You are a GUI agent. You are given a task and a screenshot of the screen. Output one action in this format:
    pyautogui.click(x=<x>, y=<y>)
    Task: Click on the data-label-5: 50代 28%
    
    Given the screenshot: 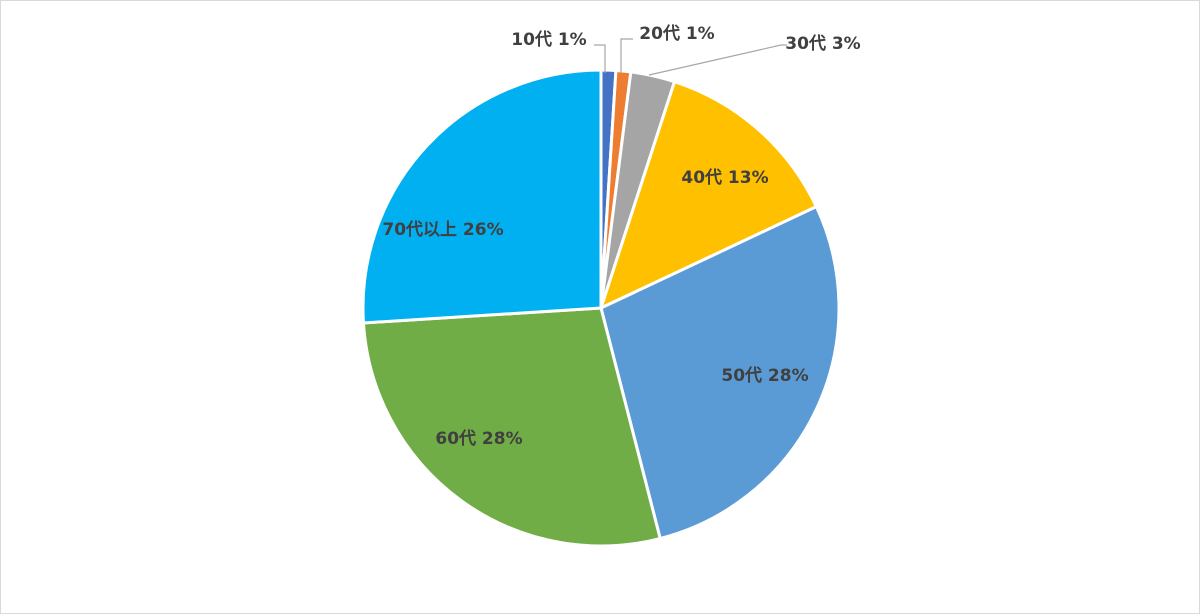 What is the action you would take?
    pyautogui.click(x=764, y=375)
    